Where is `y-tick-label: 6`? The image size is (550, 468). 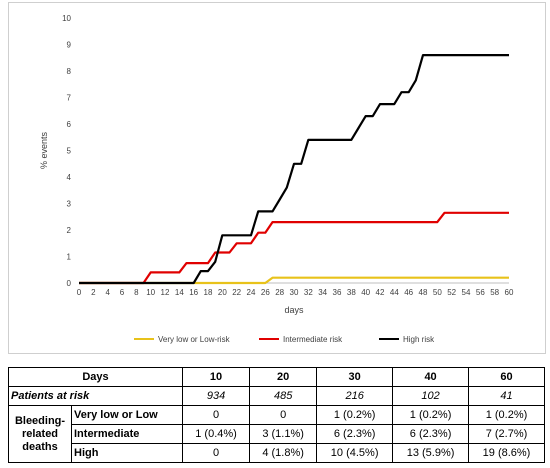
y-tick-label: 6 is located at coordinates (69, 124).